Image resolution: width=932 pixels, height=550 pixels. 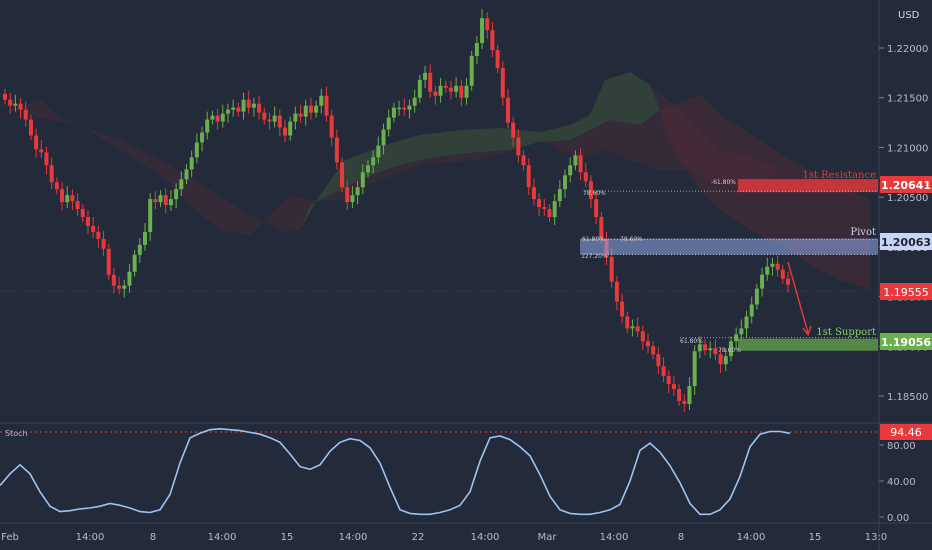 I want to click on stoch-line, so click(x=395, y=471).